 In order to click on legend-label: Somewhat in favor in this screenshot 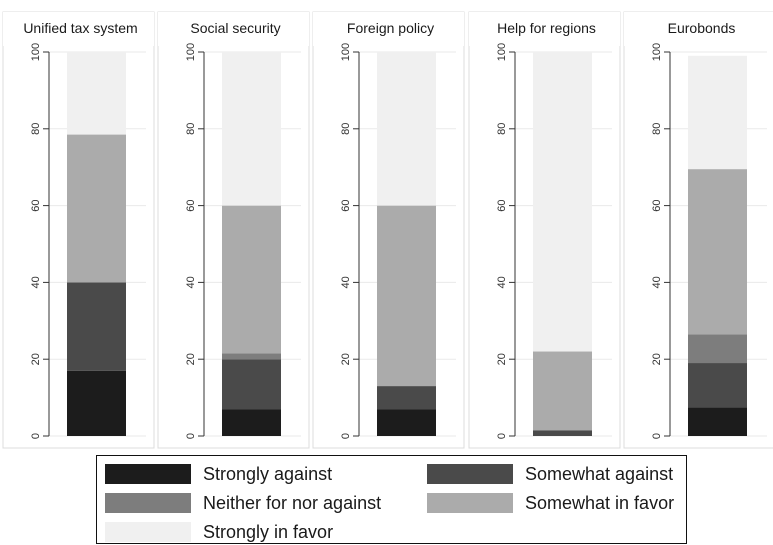, I will do `click(600, 502)`.